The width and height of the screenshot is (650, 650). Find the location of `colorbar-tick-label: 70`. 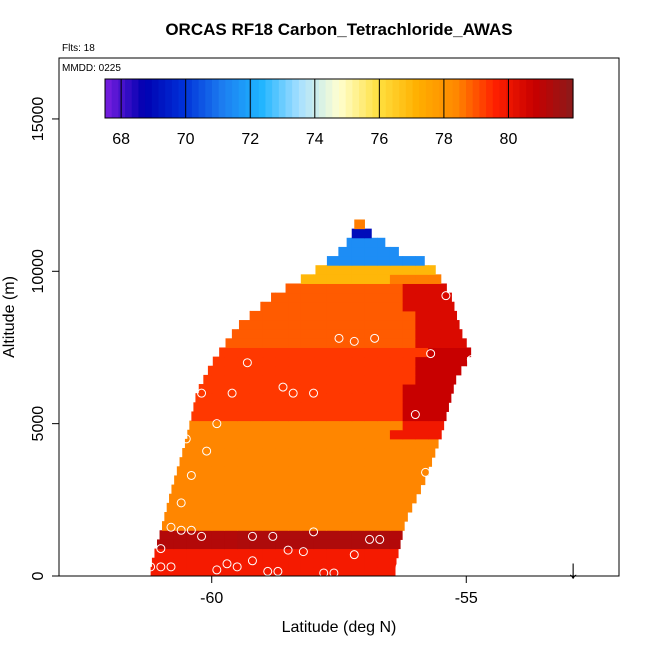

colorbar-tick-label: 70 is located at coordinates (186, 139).